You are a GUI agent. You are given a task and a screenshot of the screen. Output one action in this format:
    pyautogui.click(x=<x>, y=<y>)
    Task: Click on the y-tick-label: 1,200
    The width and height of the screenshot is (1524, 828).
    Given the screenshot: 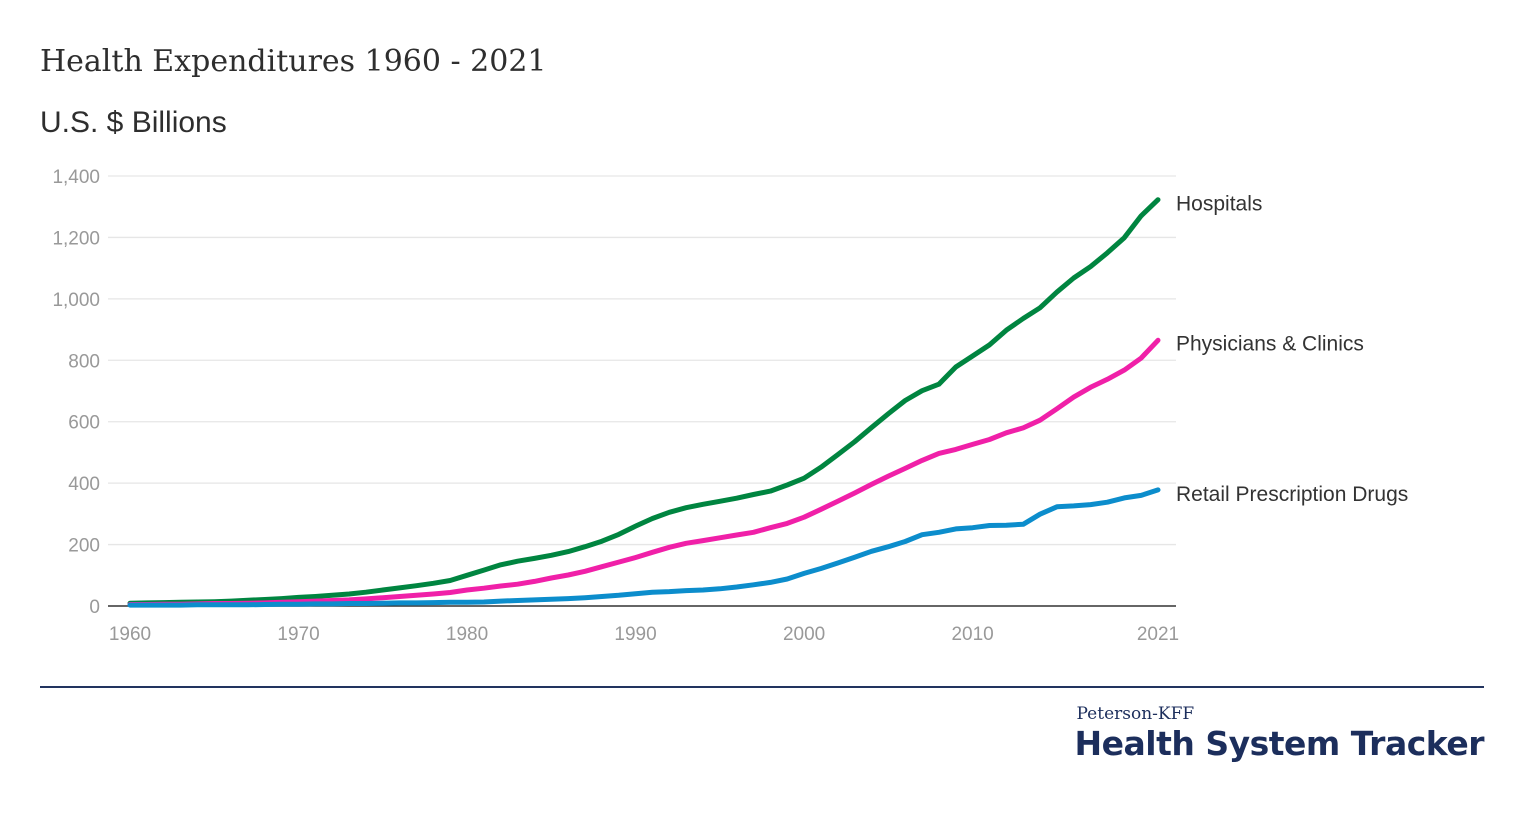 What is the action you would take?
    pyautogui.click(x=76, y=238)
    